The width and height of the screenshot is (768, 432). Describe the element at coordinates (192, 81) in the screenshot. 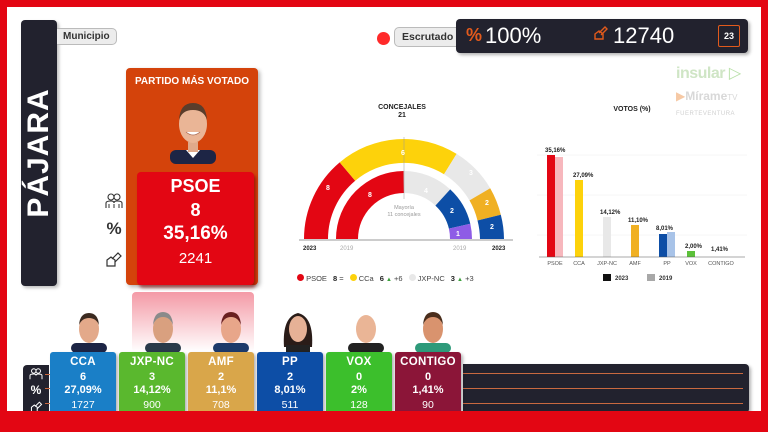

I see `winner-title: PARTIDO MÁS VOTADO` at that location.